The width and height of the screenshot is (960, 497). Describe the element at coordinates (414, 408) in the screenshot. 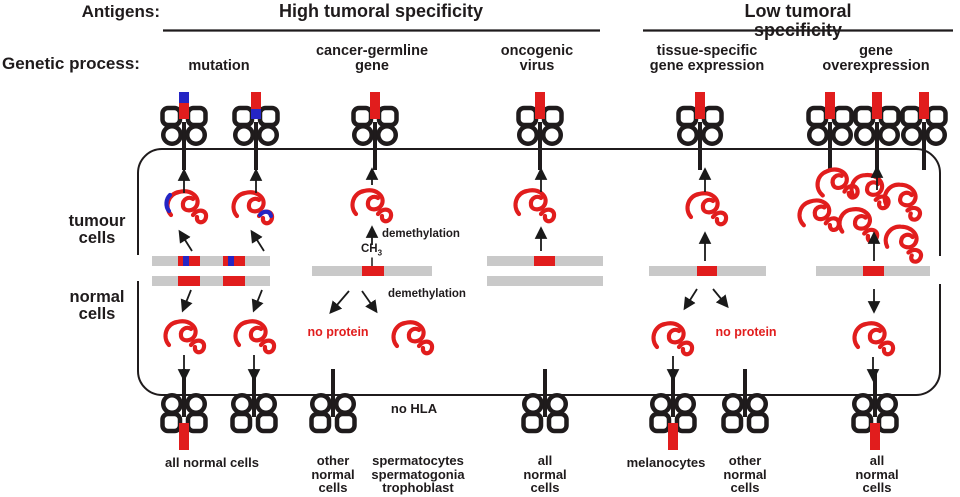

I see `no-hla-label: no HLA` at that location.